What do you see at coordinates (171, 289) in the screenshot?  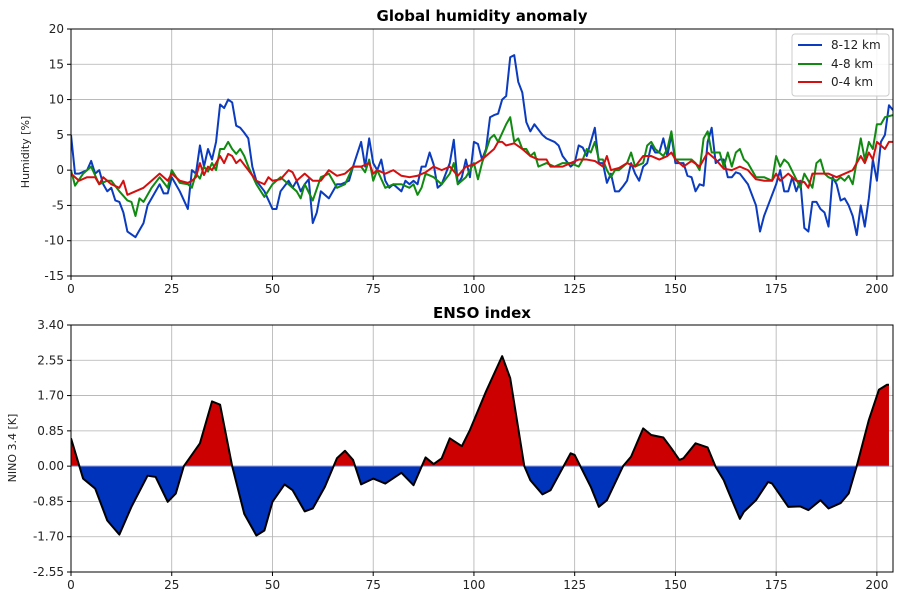 I see `humidity-x-tick-label: 25` at bounding box center [171, 289].